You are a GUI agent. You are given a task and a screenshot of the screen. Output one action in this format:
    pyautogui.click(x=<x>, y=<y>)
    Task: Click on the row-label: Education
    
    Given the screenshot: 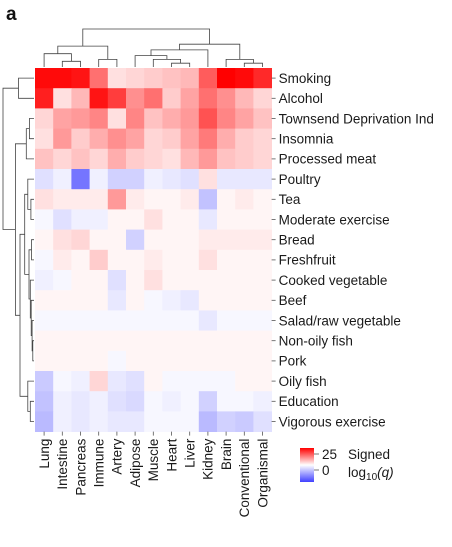 What is the action you would take?
    pyautogui.click(x=309, y=401)
    